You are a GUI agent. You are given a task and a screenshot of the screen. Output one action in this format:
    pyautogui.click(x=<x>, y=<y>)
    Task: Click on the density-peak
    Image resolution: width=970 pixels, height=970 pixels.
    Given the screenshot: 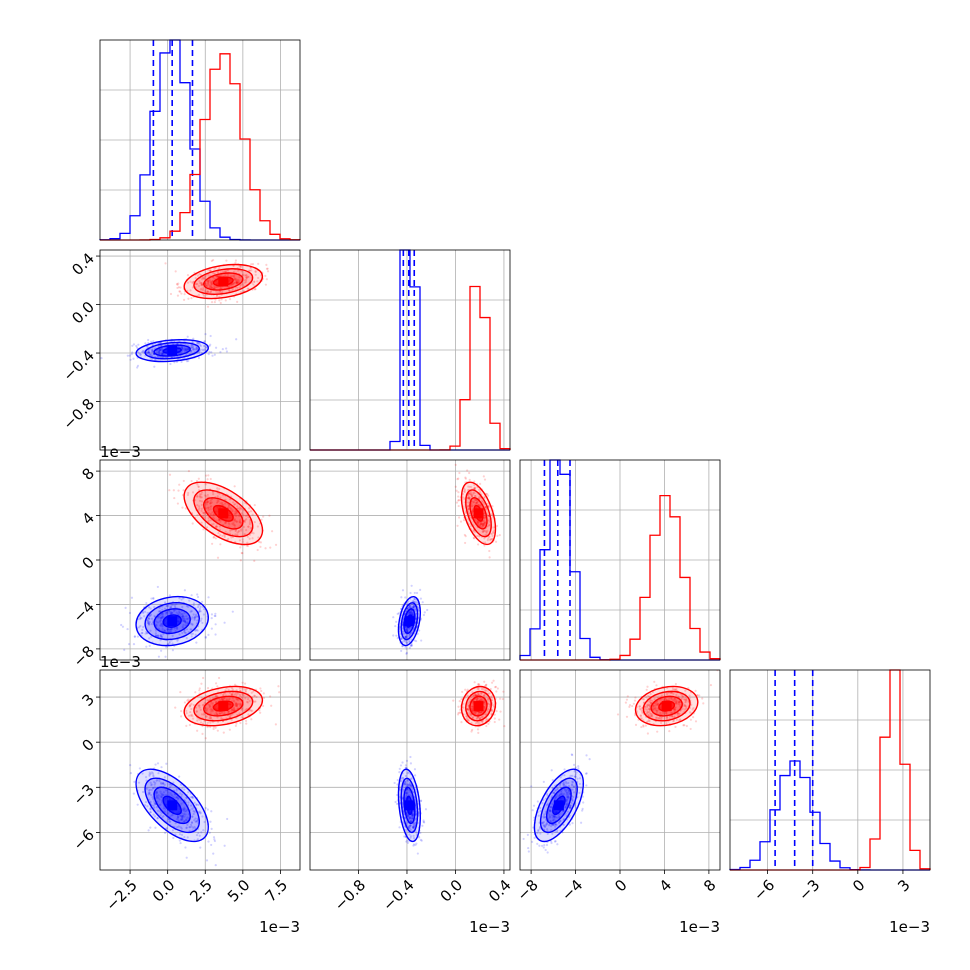 What is the action you would take?
    pyautogui.click(x=172, y=805)
    